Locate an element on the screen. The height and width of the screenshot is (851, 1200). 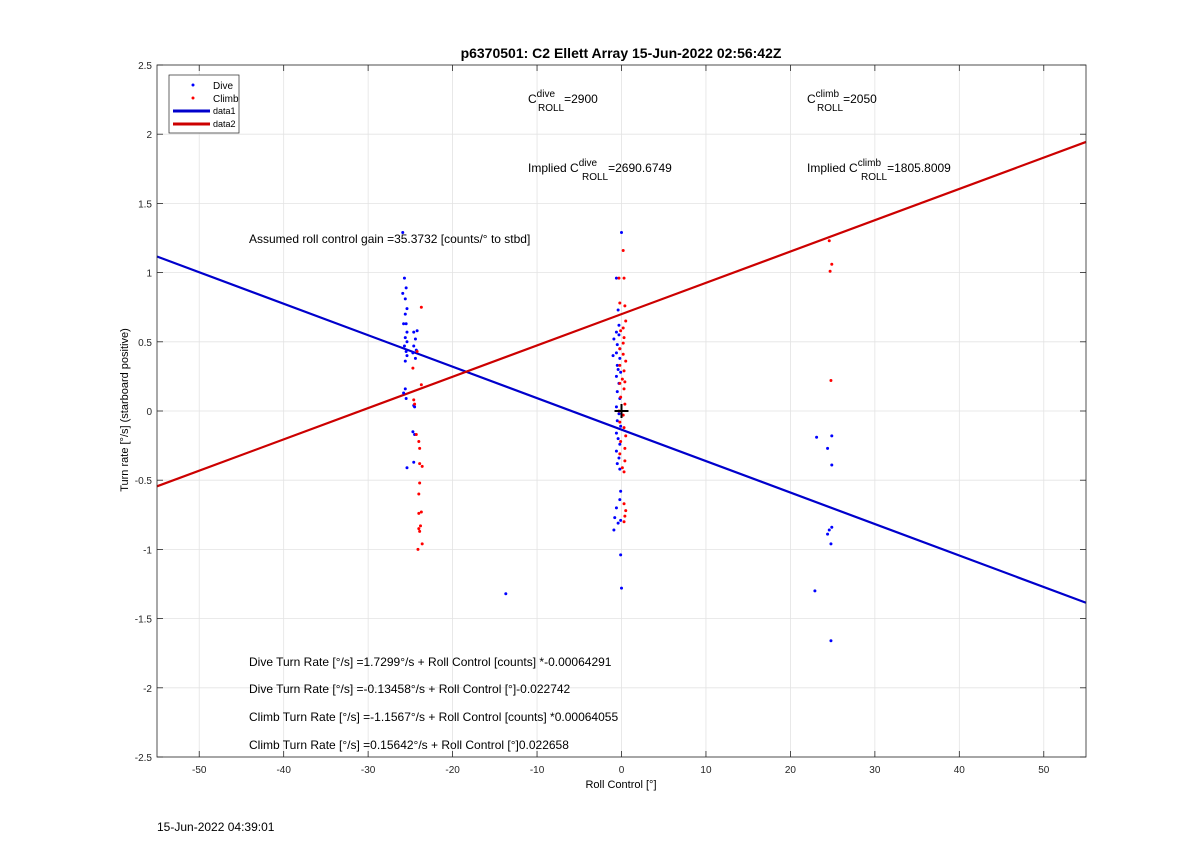
y-tick-label: 1 is located at coordinates (149, 274).